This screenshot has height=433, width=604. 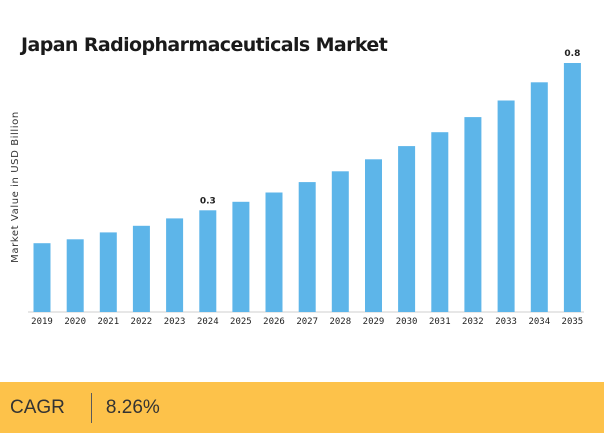 What do you see at coordinates (572, 54) in the screenshot?
I see `data-label-2035: 0.8` at bounding box center [572, 54].